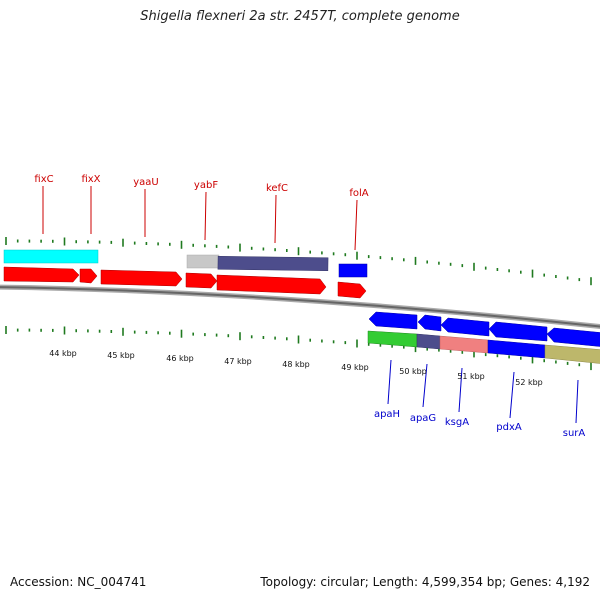 The height and width of the screenshot is (600, 600). What do you see at coordinates (392, 339) in the screenshot?
I see `feature-apaH-lower` at bounding box center [392, 339].